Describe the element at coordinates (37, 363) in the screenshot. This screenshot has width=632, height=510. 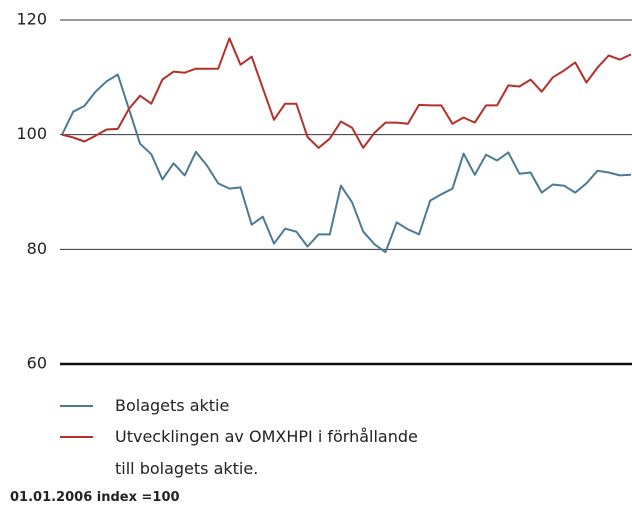
I see `y-tick-label: 60` at that location.